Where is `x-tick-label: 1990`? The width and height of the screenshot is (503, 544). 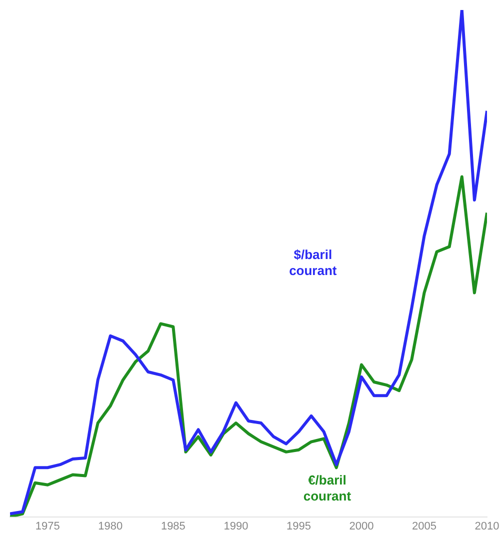 x-tick-label: 1990 is located at coordinates (236, 526).